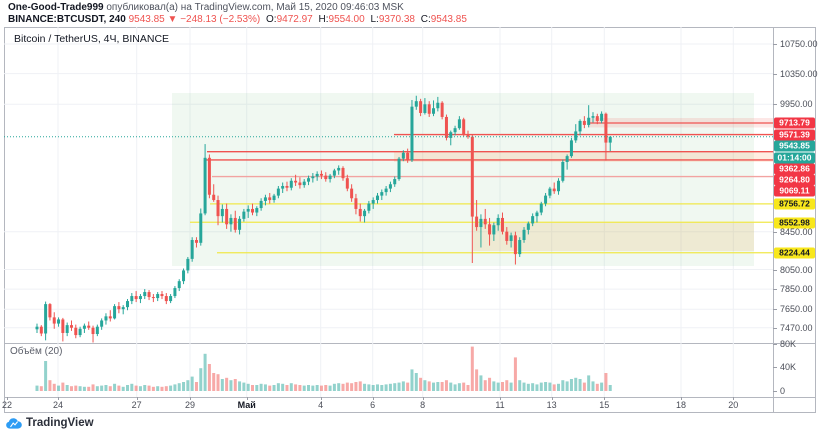 The image size is (820, 435). Describe the element at coordinates (796, 269) in the screenshot. I see `price-axis-label: 8050.00` at that location.